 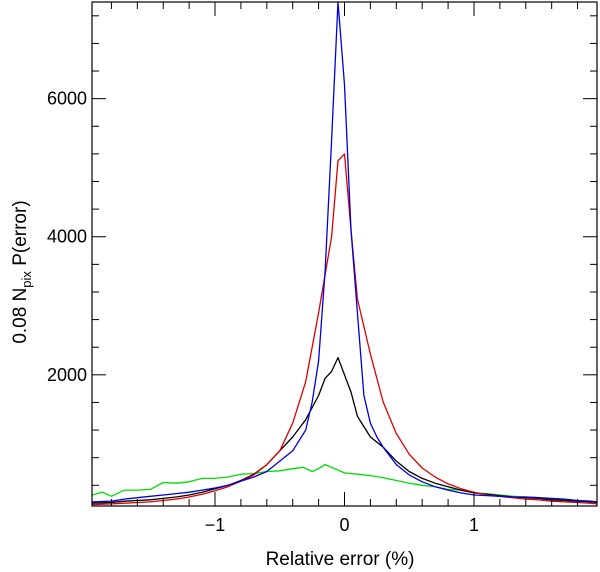 I want to click on y-tick-label: 6000, so click(x=67, y=99).